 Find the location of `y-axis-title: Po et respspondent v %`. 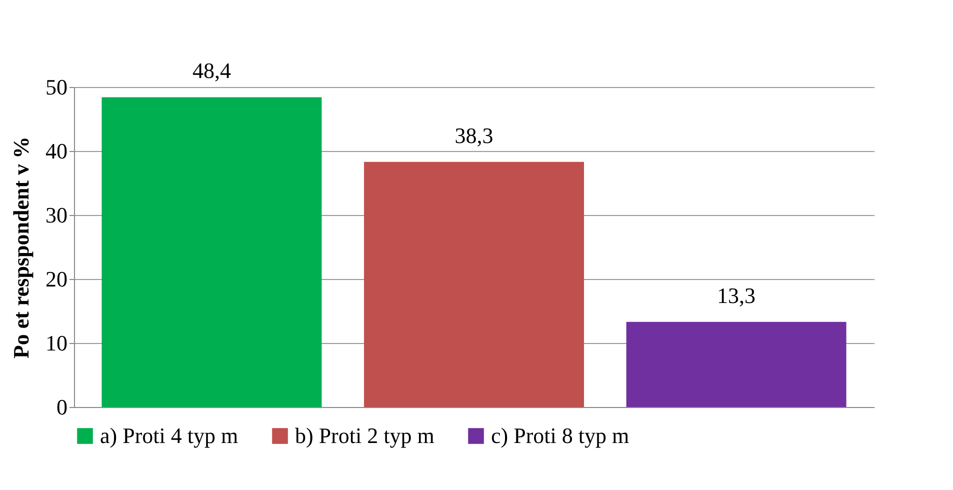

y-axis-title: Po et respspondent v % is located at coordinates (21, 247).